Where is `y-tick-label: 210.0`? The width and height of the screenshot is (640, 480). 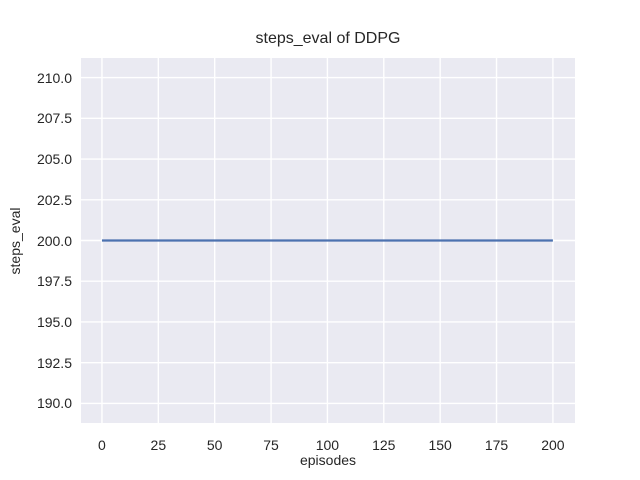
y-tick-label: 210.0 is located at coordinates (54, 77).